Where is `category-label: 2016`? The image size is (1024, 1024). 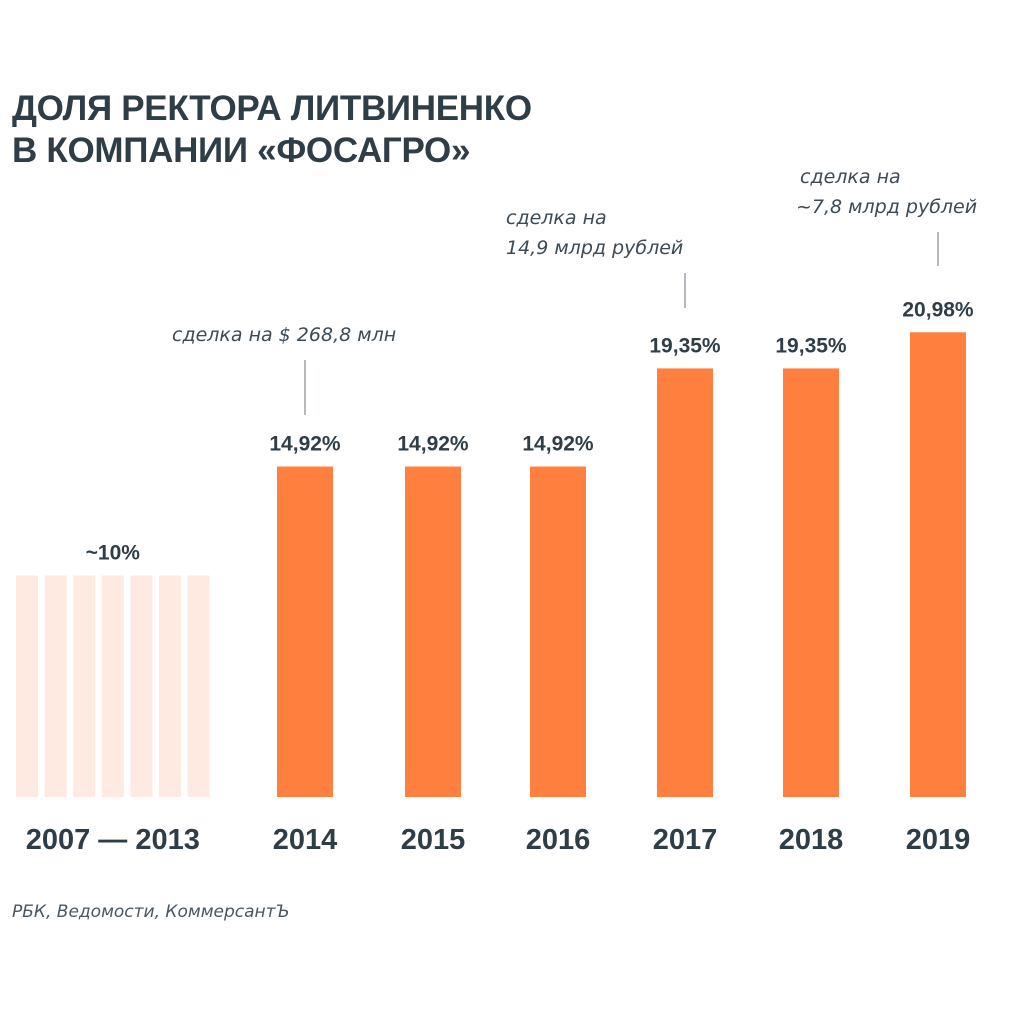
category-label: 2016 is located at coordinates (558, 840).